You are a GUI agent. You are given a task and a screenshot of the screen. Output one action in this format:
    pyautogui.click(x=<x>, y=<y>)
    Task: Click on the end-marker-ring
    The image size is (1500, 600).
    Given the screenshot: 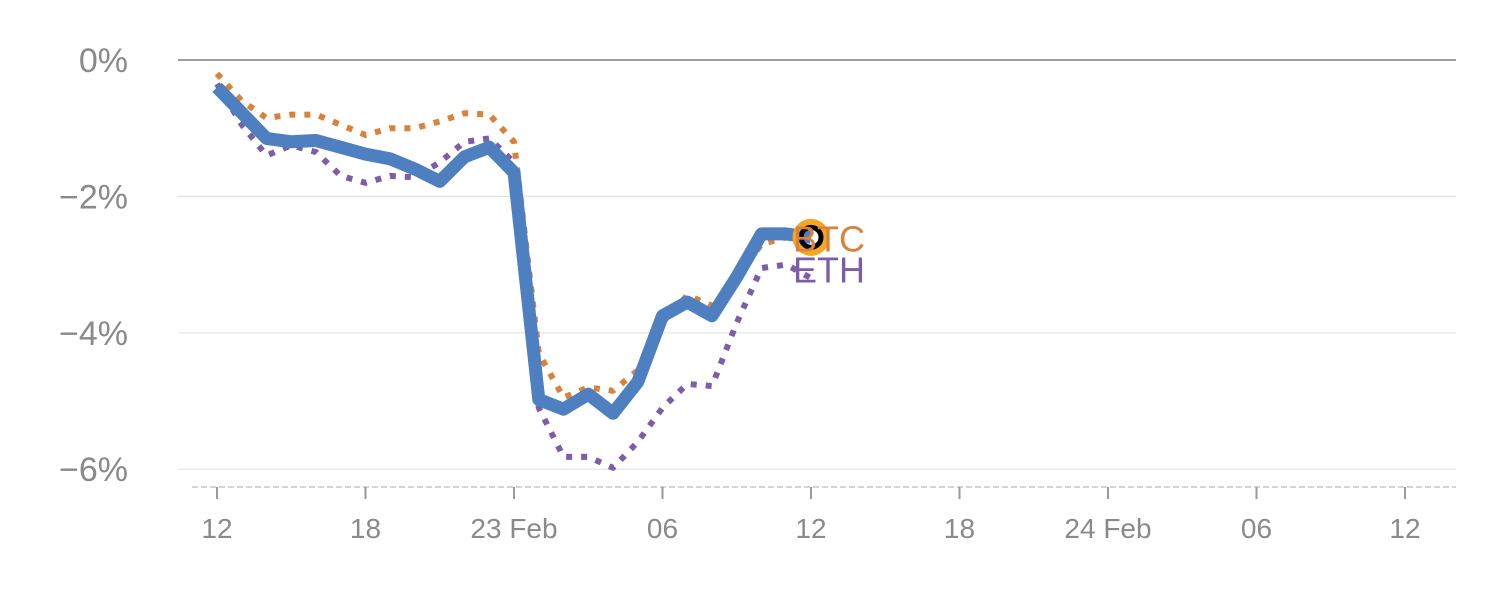 What is the action you would take?
    pyautogui.click(x=811, y=237)
    